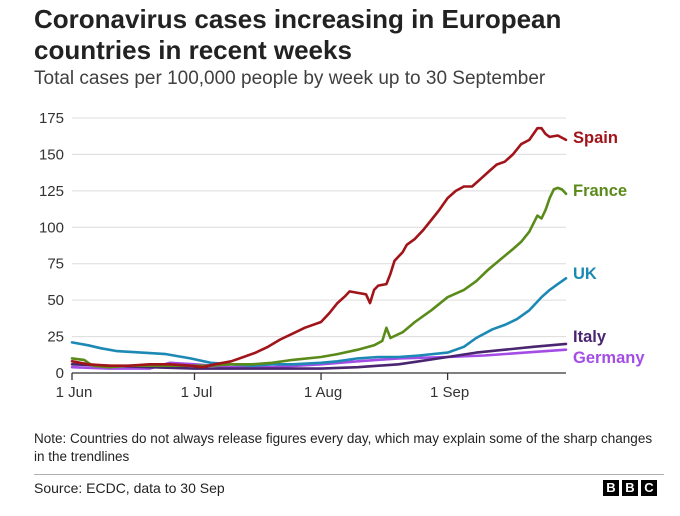  I want to click on series-label-italy: Italy, so click(590, 337).